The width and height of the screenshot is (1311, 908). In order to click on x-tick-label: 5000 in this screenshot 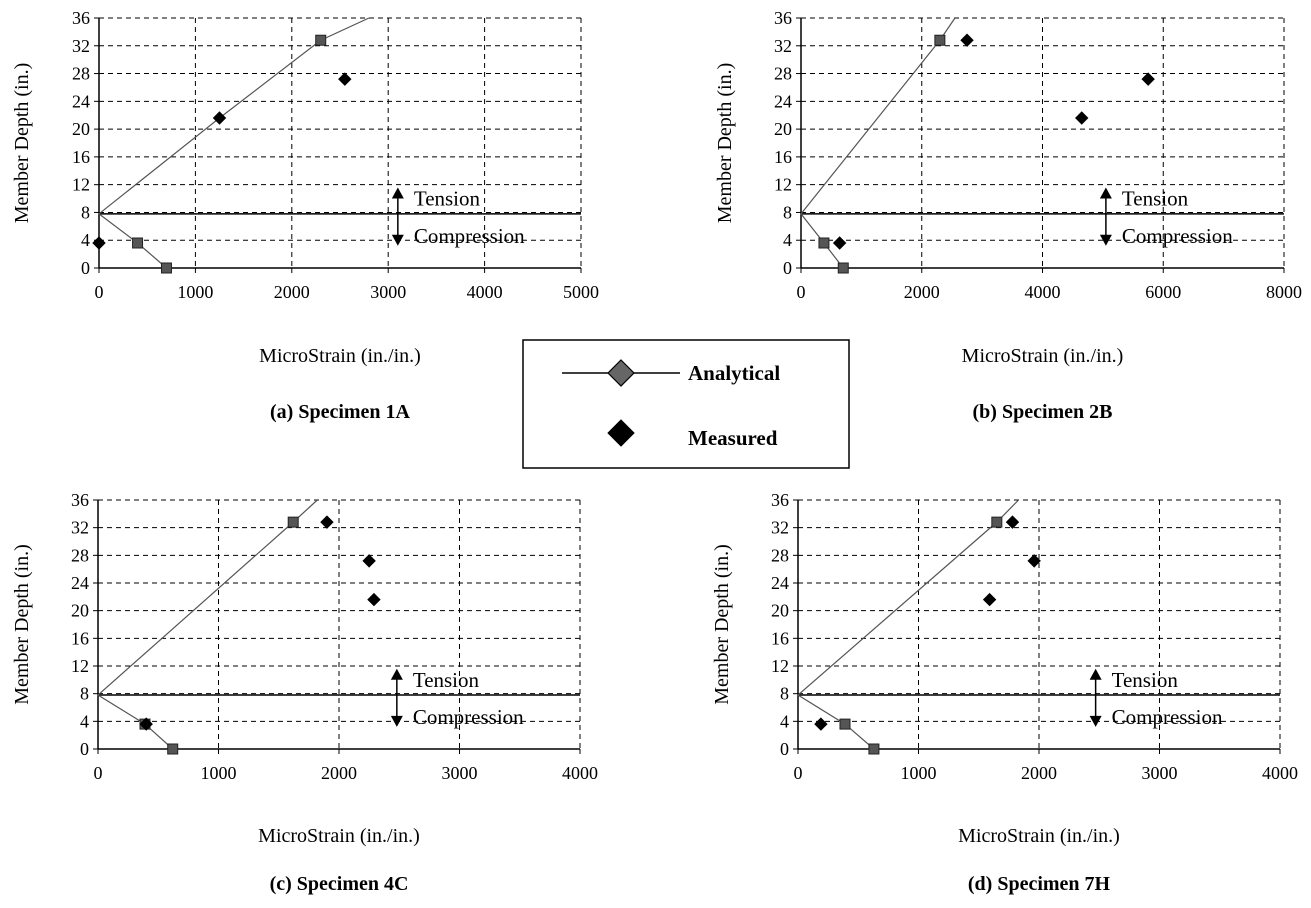, I will do `click(581, 292)`.